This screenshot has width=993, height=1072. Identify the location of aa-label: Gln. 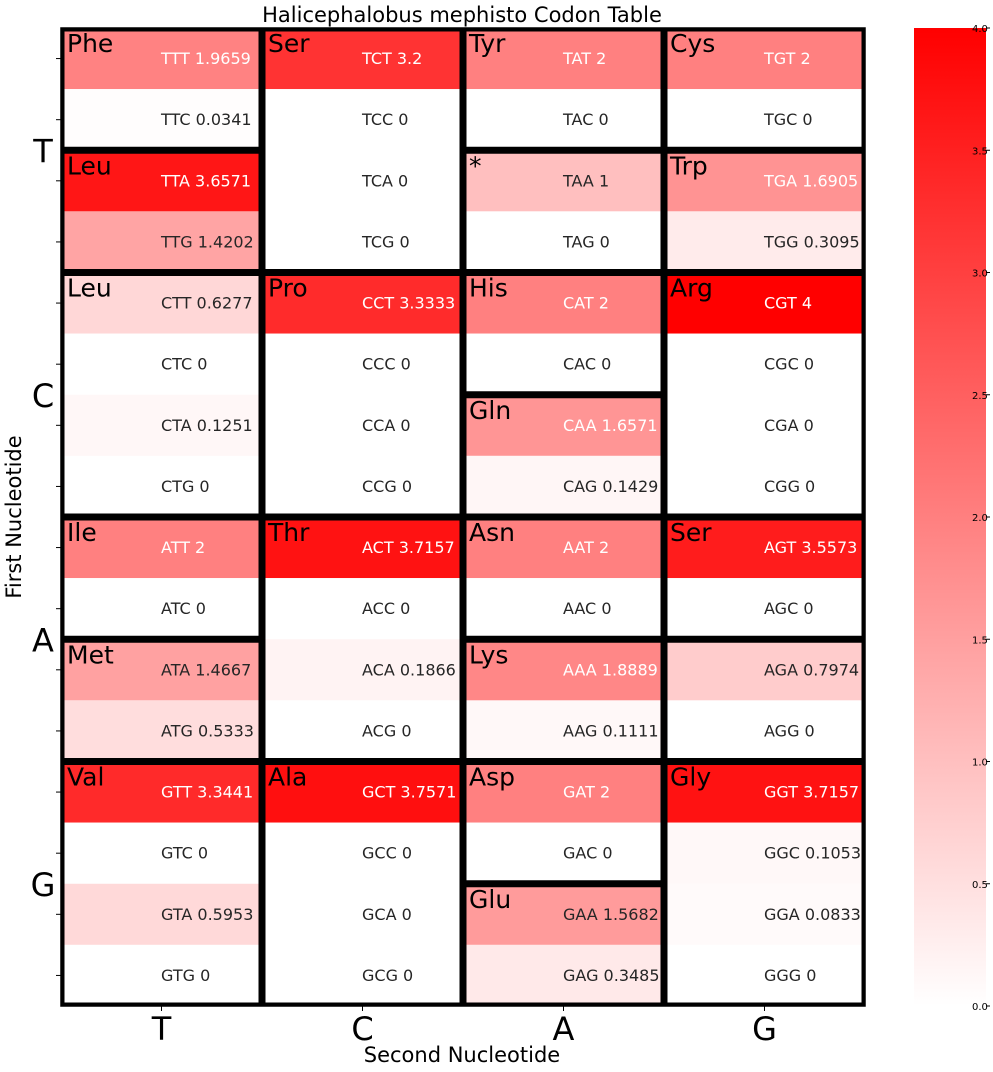
(490, 410).